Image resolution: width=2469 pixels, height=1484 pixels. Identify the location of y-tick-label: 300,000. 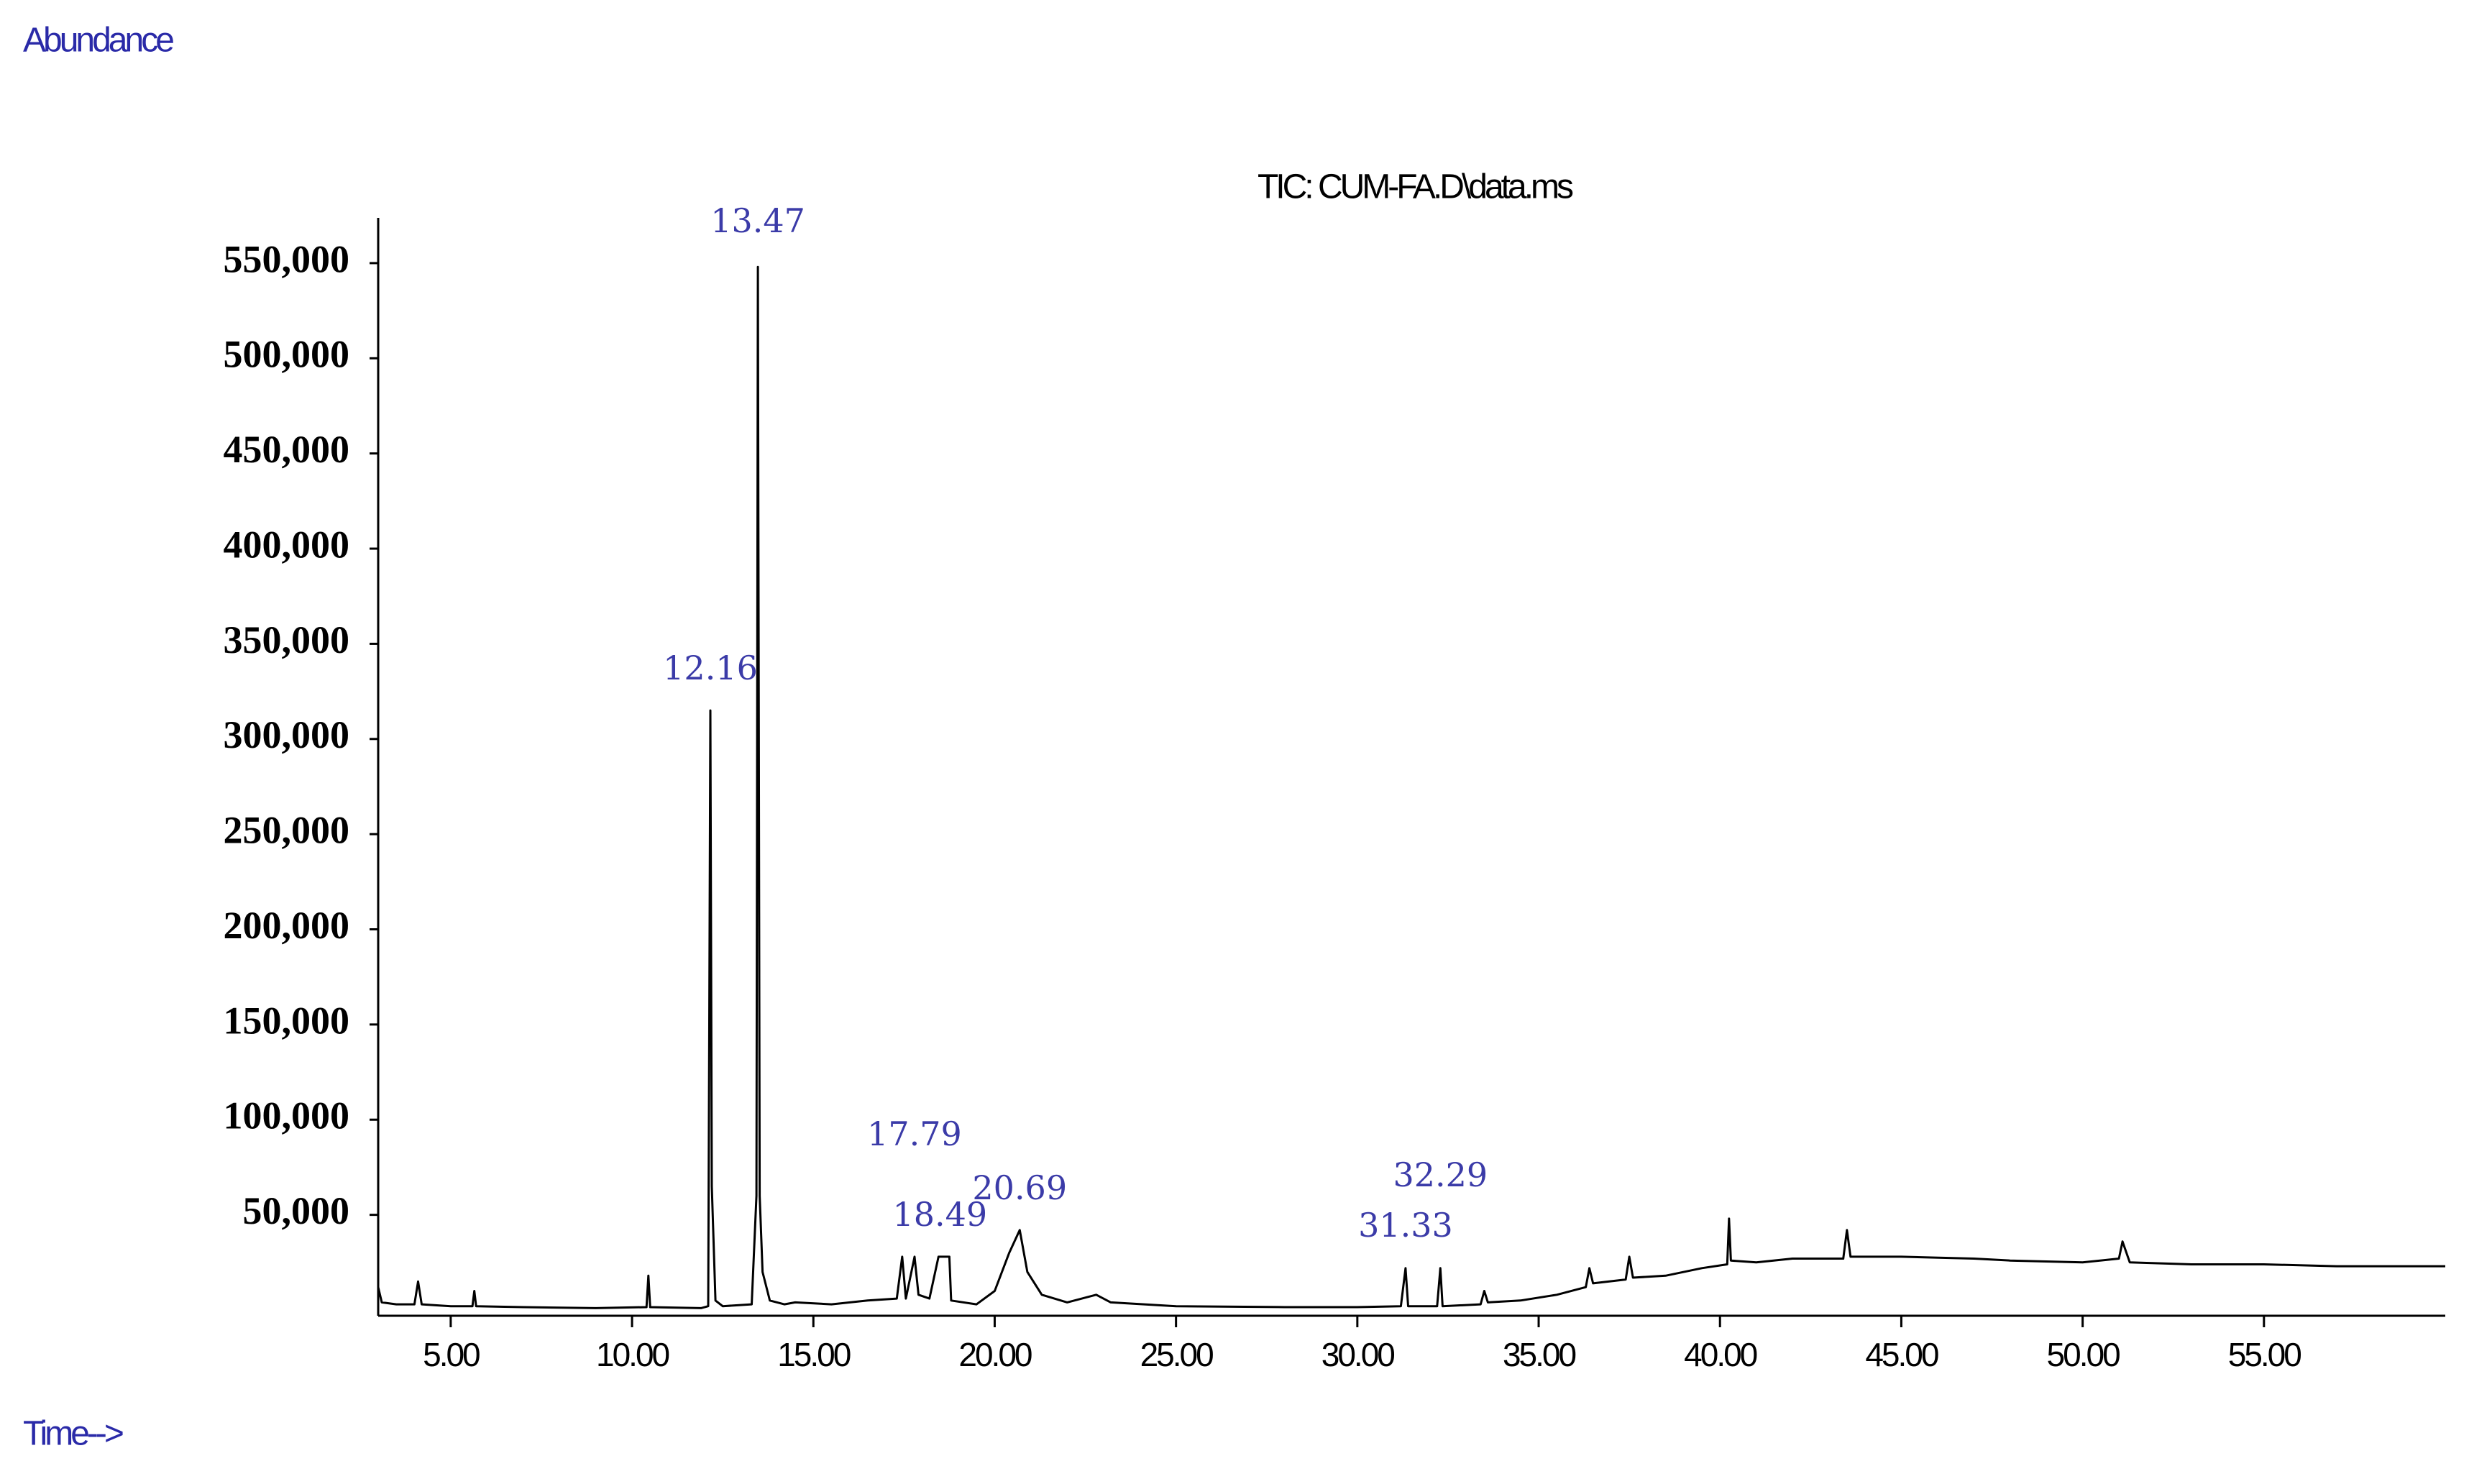
(287, 734).